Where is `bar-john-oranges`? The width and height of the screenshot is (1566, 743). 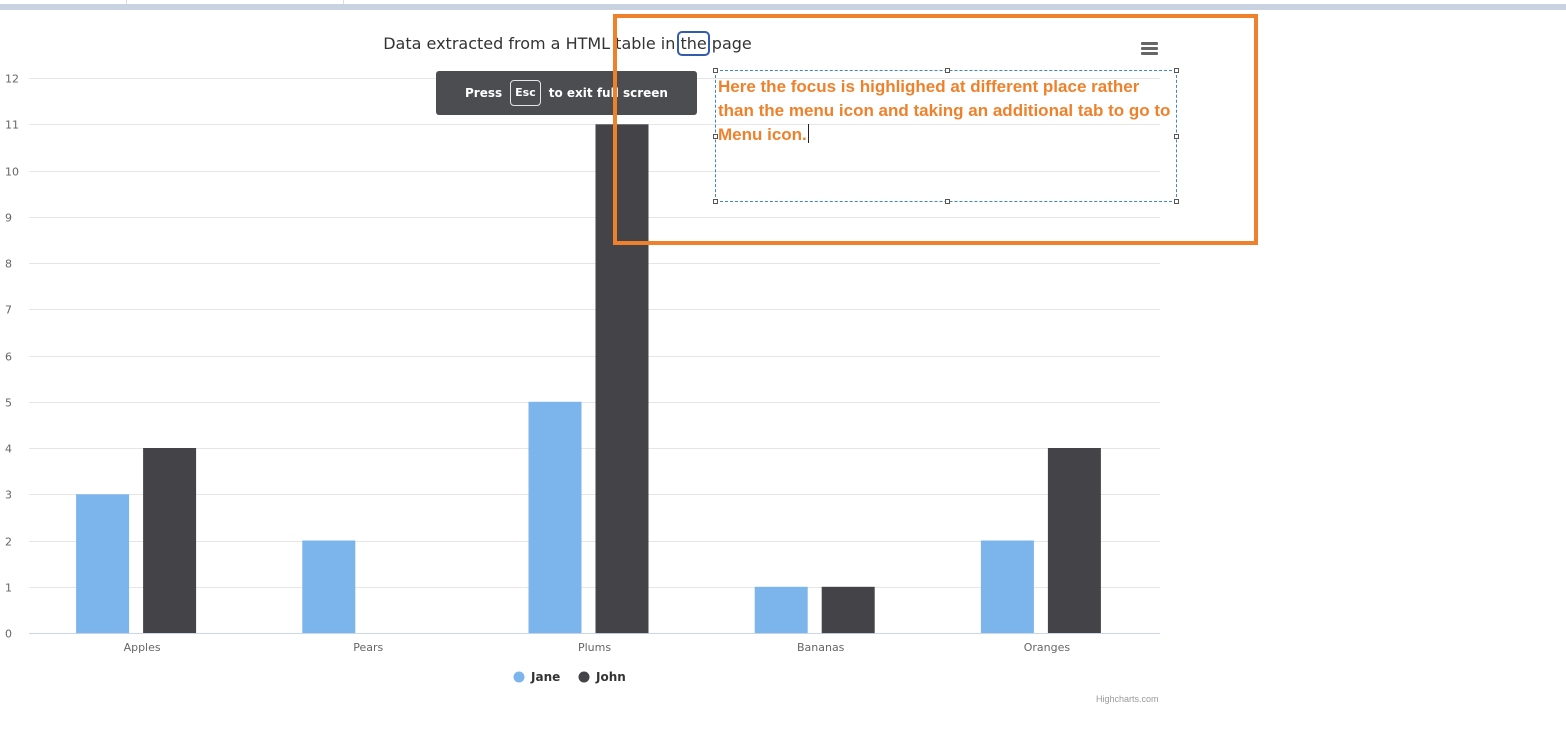
bar-john-oranges is located at coordinates (1074, 540).